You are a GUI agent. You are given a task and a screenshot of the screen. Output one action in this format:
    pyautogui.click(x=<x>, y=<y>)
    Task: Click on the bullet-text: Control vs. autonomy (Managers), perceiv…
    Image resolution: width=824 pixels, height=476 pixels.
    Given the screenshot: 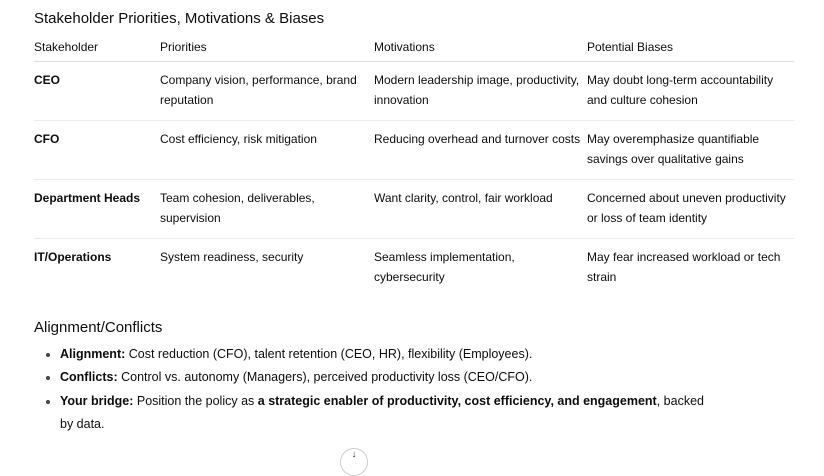 What is the action you would take?
    pyautogui.click(x=325, y=377)
    